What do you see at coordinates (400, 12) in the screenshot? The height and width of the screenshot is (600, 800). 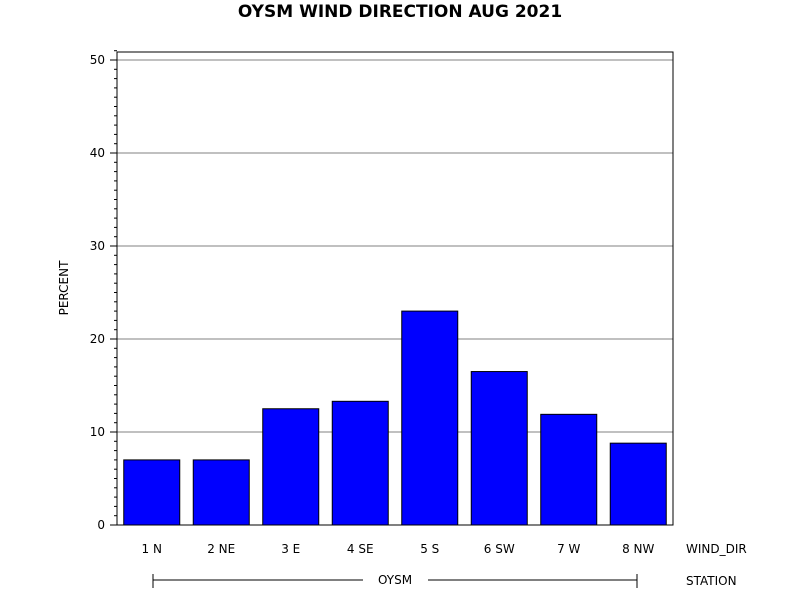 I see `chart-title: OYSM WIND DIRECTION AUG 2021` at bounding box center [400, 12].